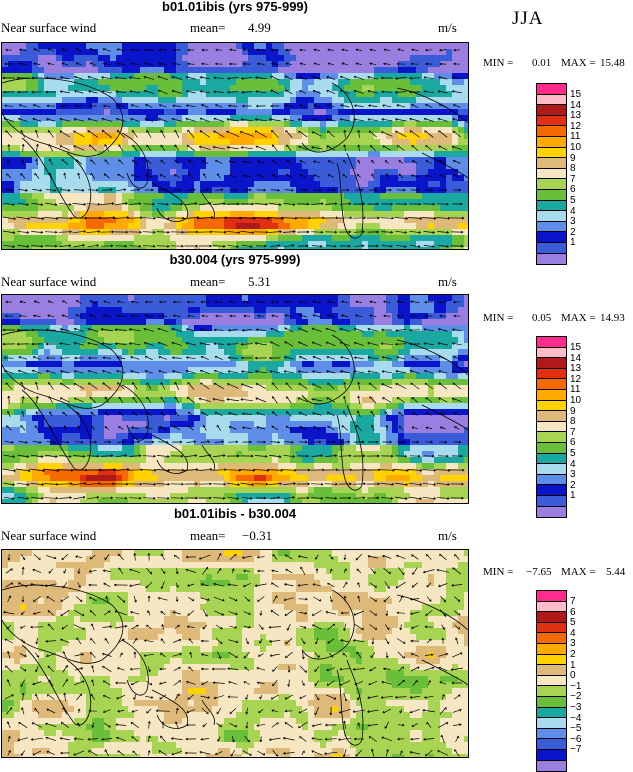 This screenshot has height=772, width=633. What do you see at coordinates (257, 536) in the screenshot?
I see `panel-3-mean-value: −0.31` at bounding box center [257, 536].